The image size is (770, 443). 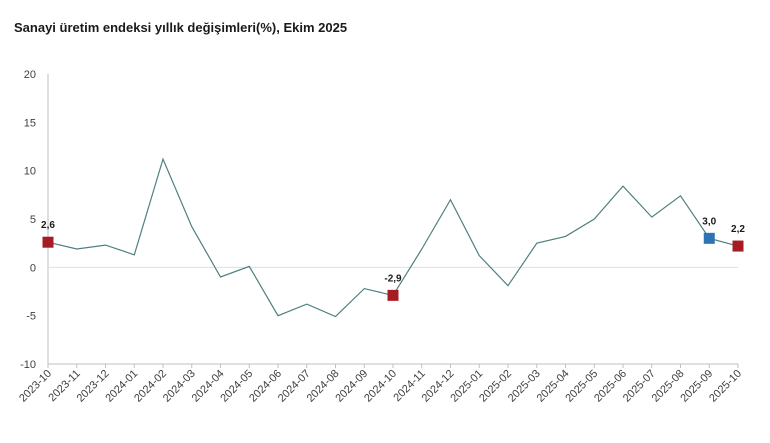 What do you see at coordinates (30, 123) in the screenshot?
I see `y-tick-label: 15` at bounding box center [30, 123].